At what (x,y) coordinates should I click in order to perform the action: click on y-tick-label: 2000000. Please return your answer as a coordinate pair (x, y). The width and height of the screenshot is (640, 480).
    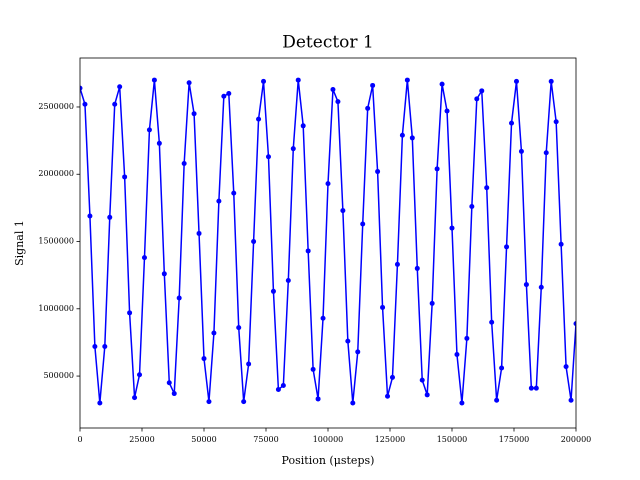
    Looking at the image, I should click on (56, 173).